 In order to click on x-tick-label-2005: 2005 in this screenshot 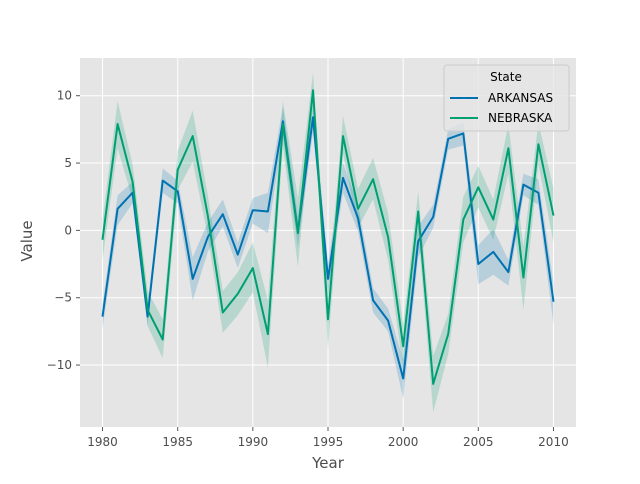, I will do `click(478, 442)`.